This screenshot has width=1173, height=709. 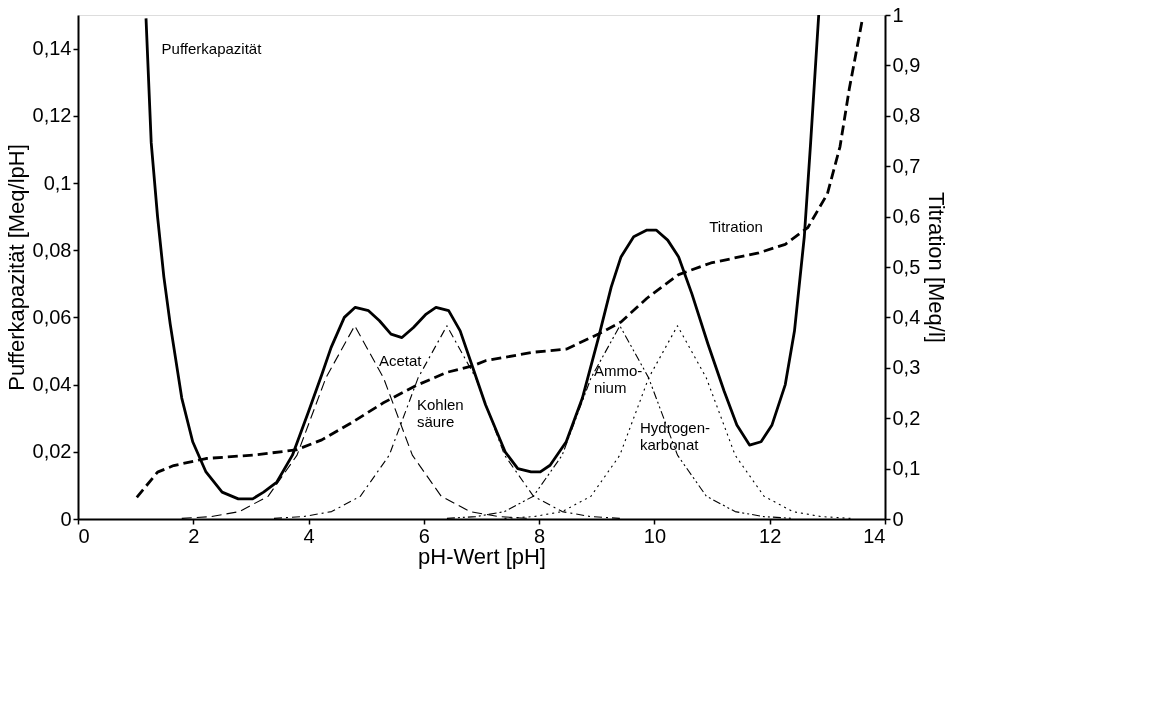 What do you see at coordinates (898, 14) in the screenshot?
I see `y2-tick-label: 1` at bounding box center [898, 14].